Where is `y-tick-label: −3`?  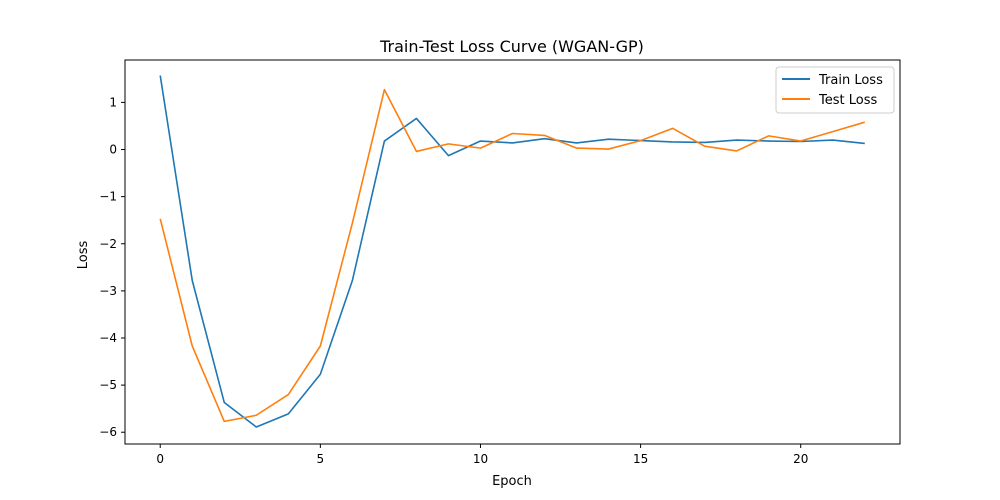
y-tick-label: −3 is located at coordinates (108, 291).